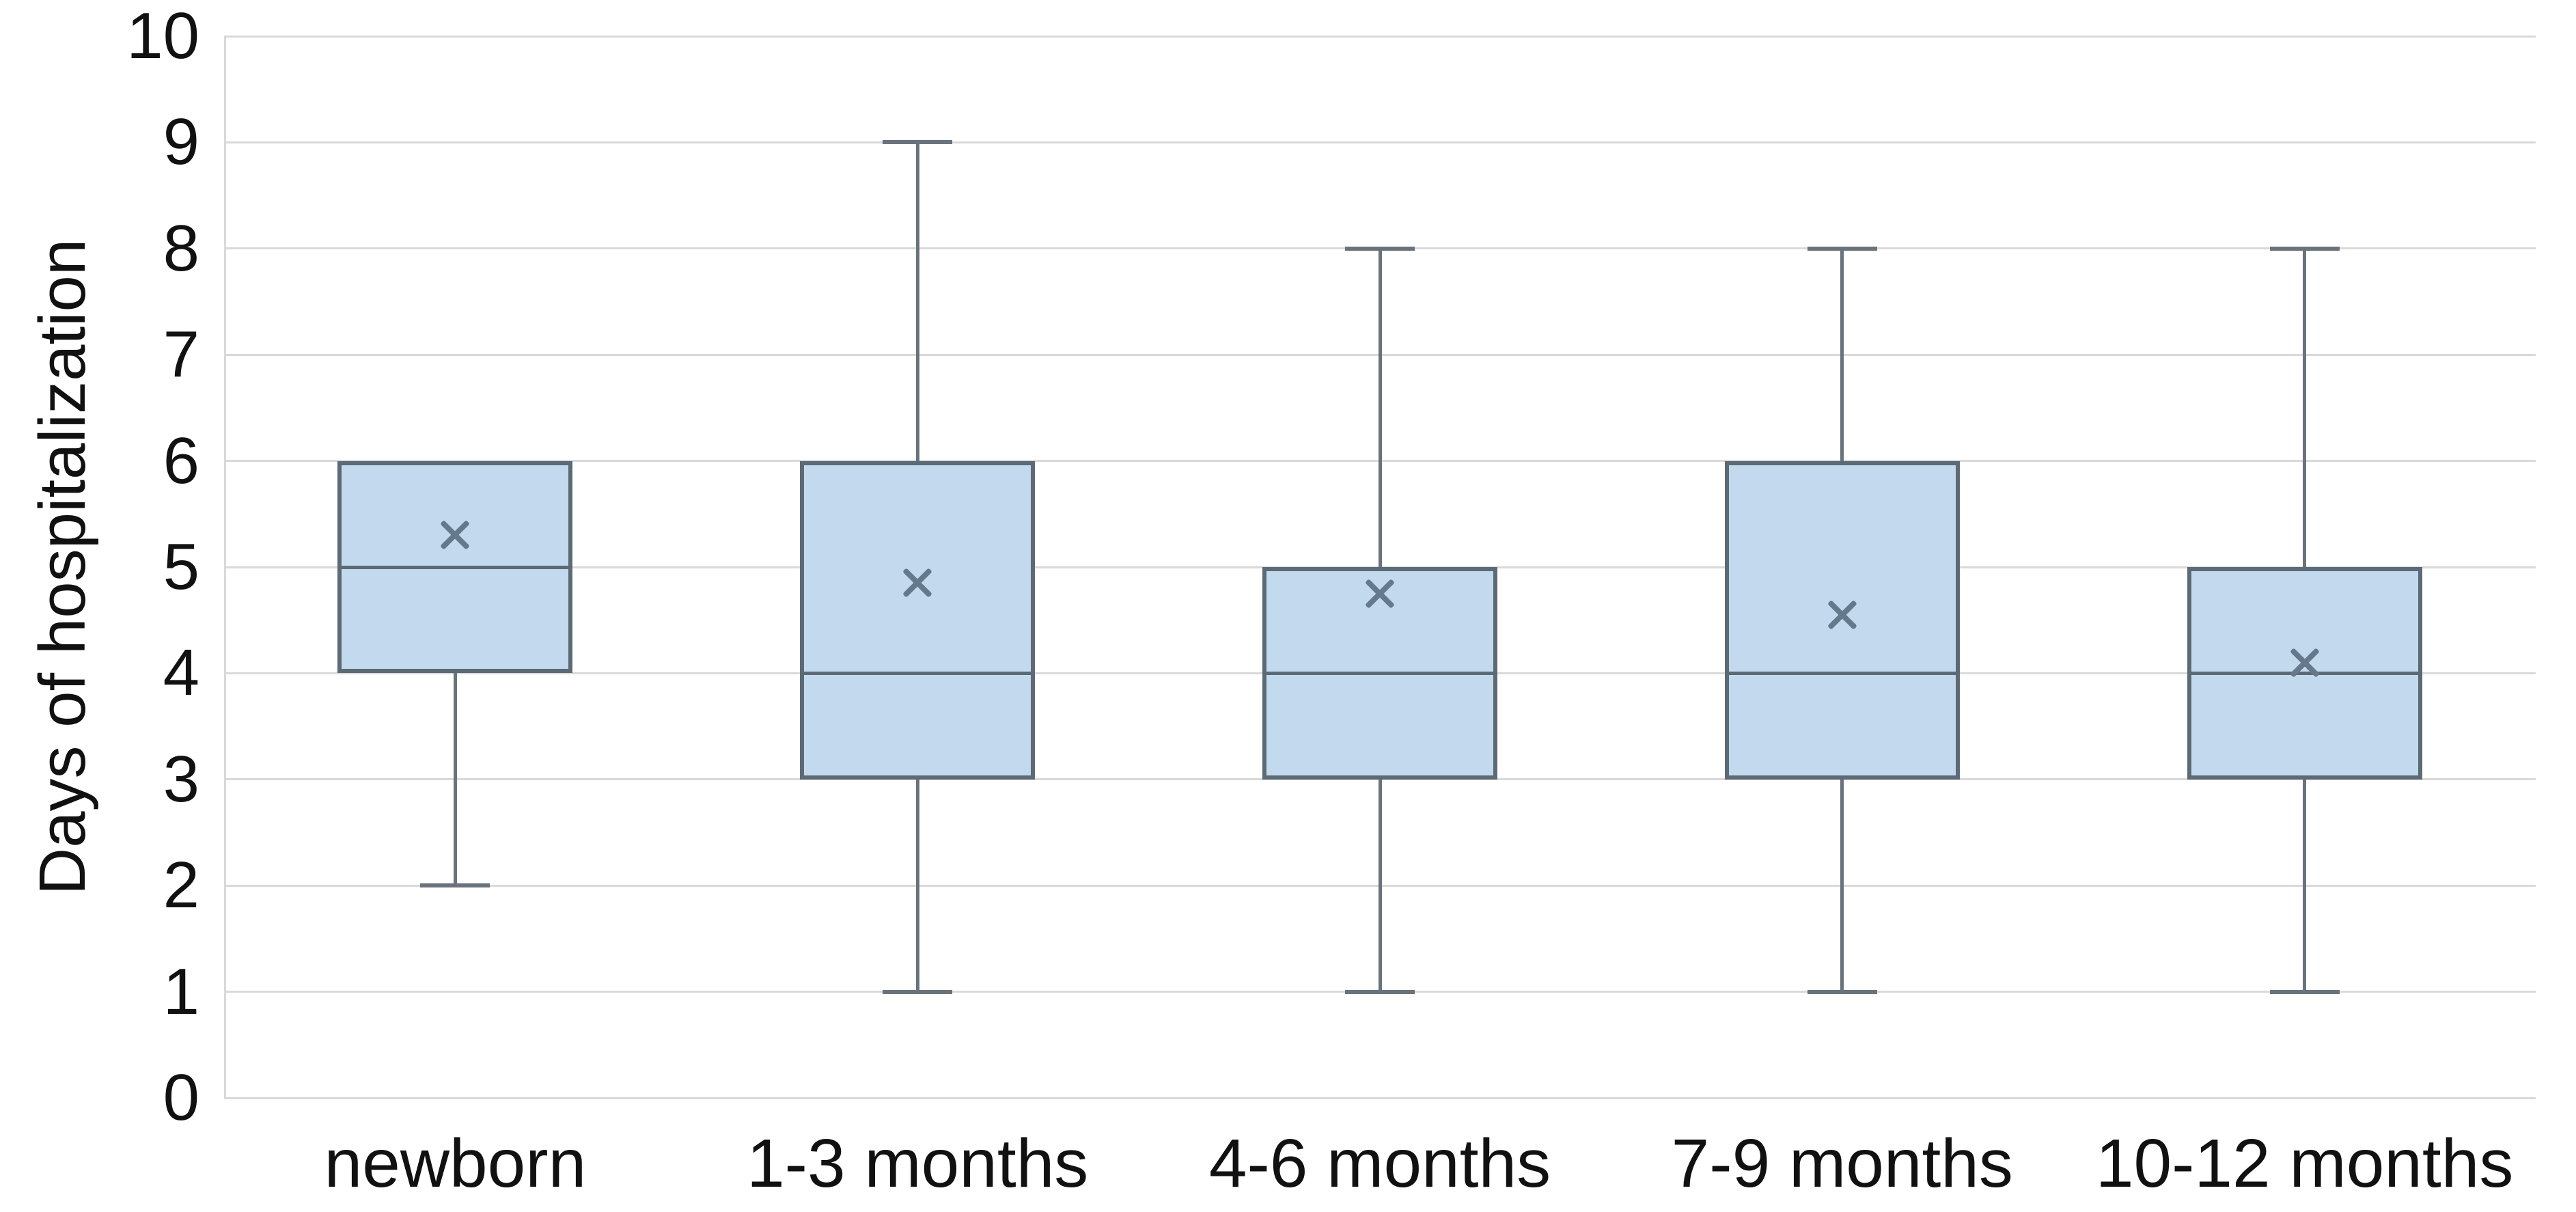 Image resolution: width=2576 pixels, height=1212 pixels. Describe the element at coordinates (181, 1097) in the screenshot. I see `y-tick-label-0: 0` at that location.